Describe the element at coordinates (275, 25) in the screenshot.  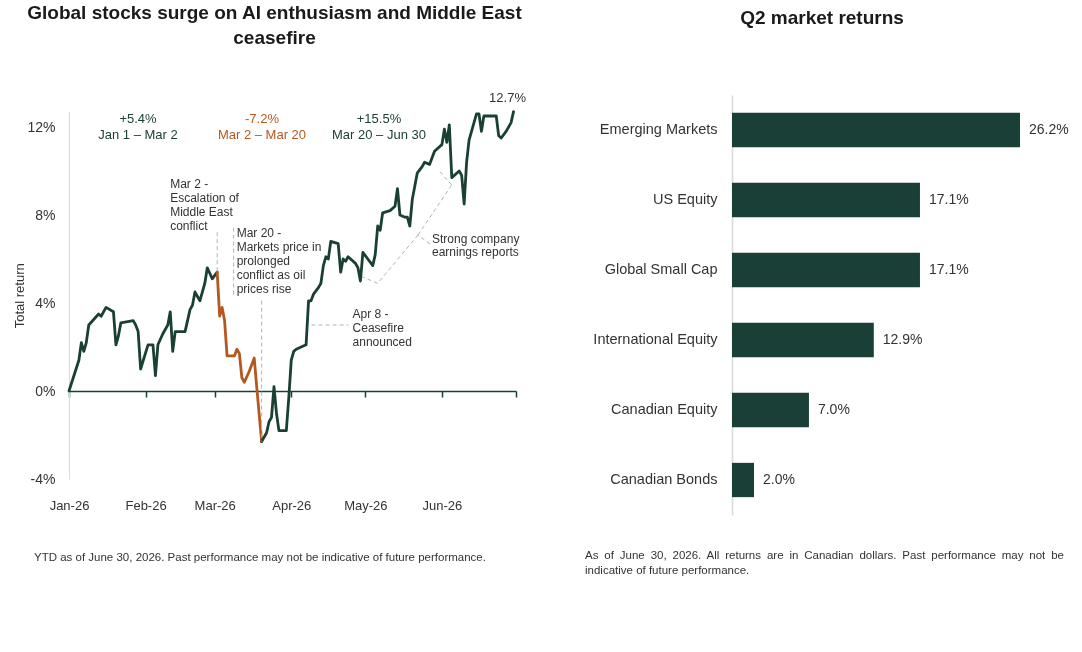
I see `chart-title: Global stocks surge on AI enthusiasm and Middle East ceasefire` at that location.